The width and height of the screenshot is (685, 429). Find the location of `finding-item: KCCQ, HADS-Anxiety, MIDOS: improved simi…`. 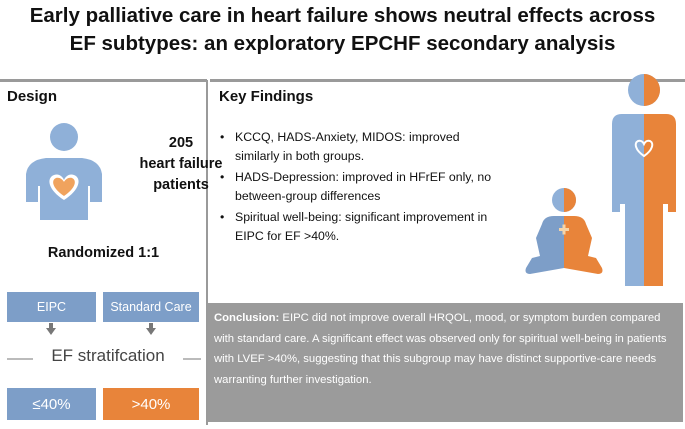

finding-item: KCCQ, HADS-Anxiety, MIDOS: improved simi… is located at coordinates (362, 147).